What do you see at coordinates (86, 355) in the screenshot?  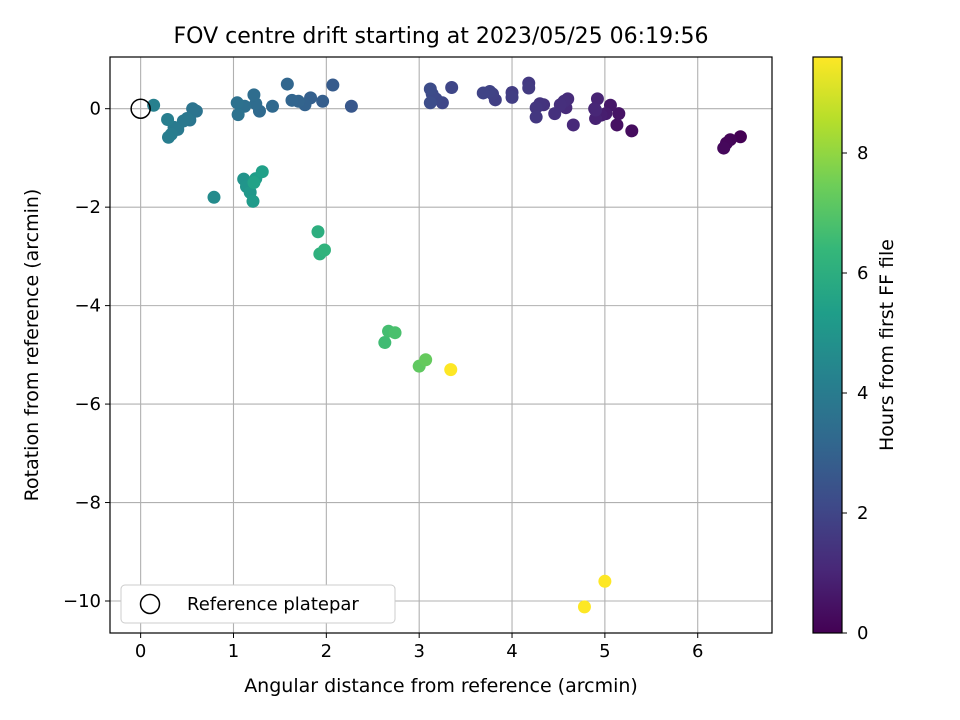 I see `y-axis: 0 −2 −4 −6 −8 −10` at bounding box center [86, 355].